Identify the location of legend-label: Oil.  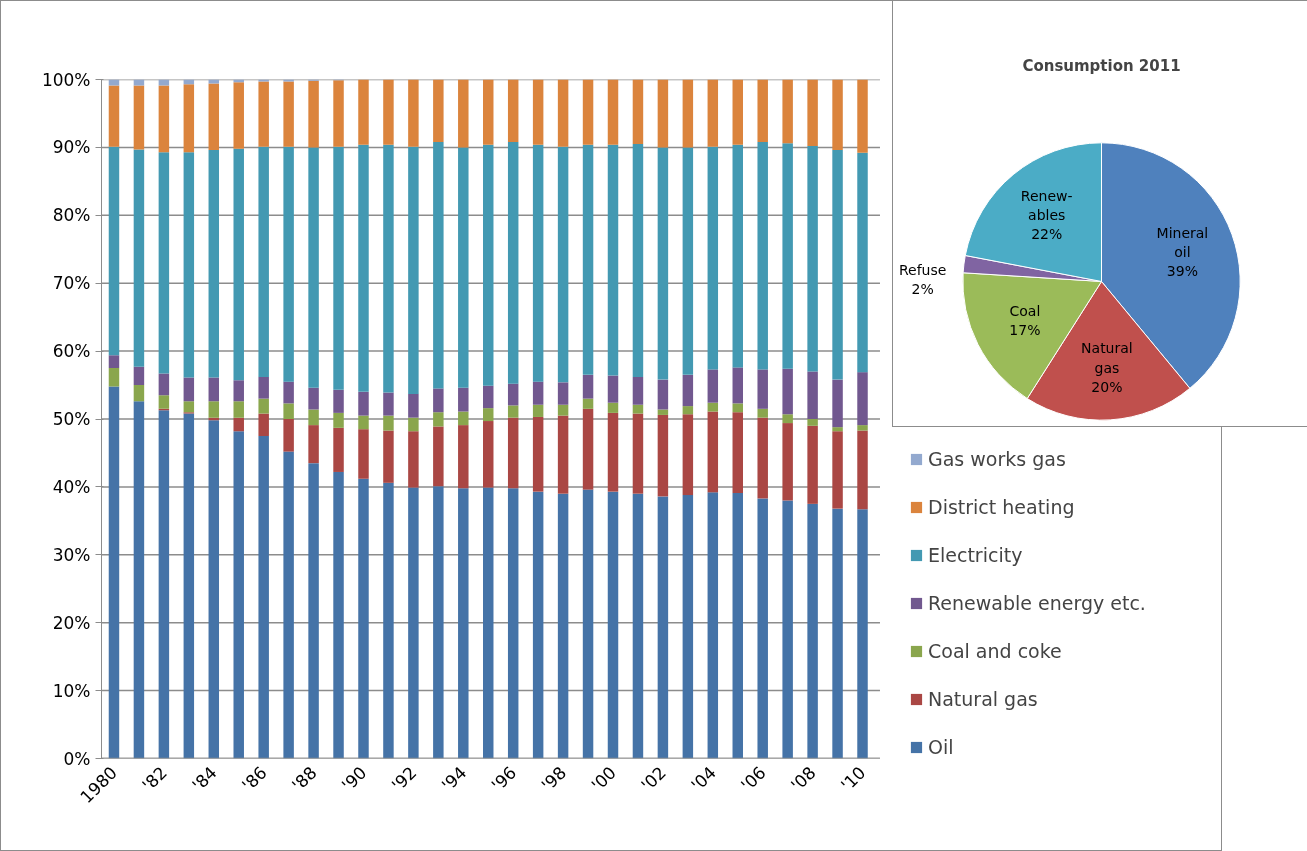
(941, 747).